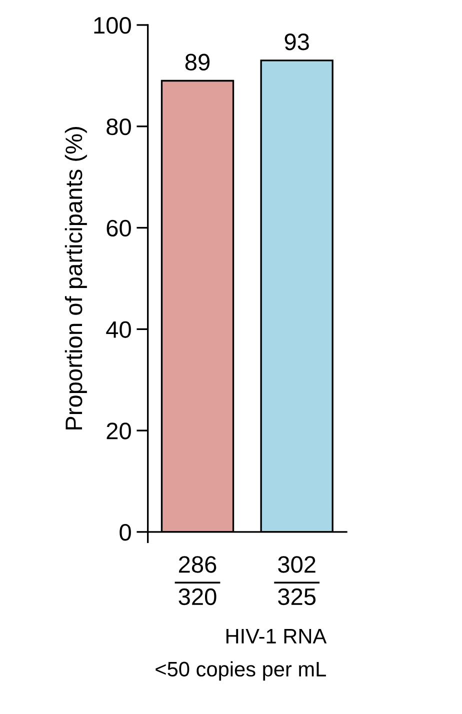 This screenshot has height=714, width=462. Describe the element at coordinates (118, 127) in the screenshot. I see `y-tick-label: 80` at that location.